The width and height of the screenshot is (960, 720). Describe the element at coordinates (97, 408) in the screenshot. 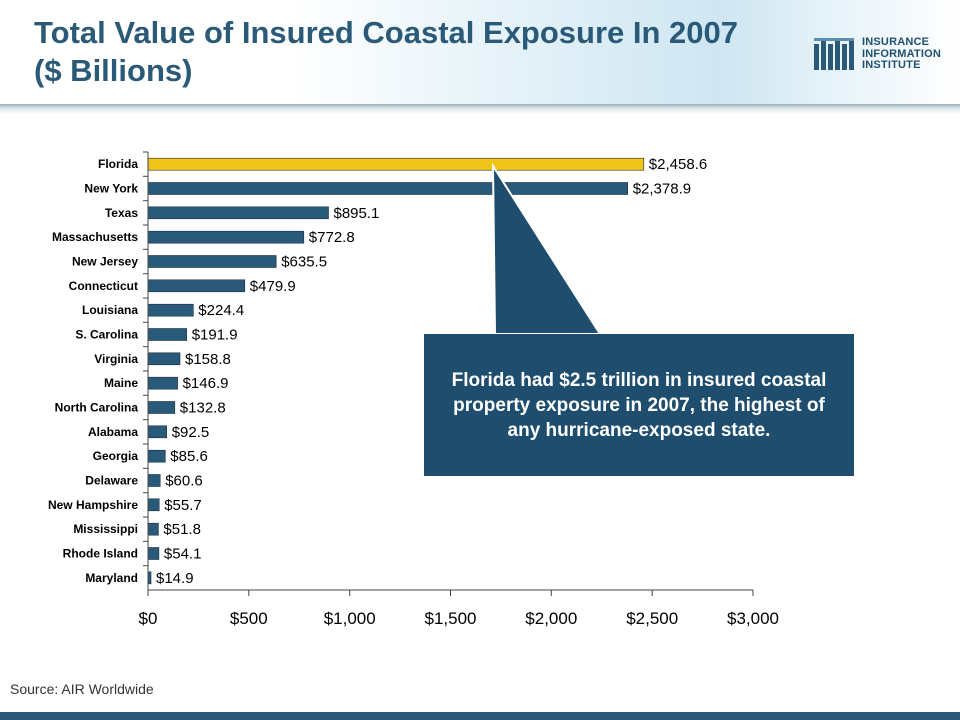

I see `category-label-north-carolina: North Carolina` at that location.